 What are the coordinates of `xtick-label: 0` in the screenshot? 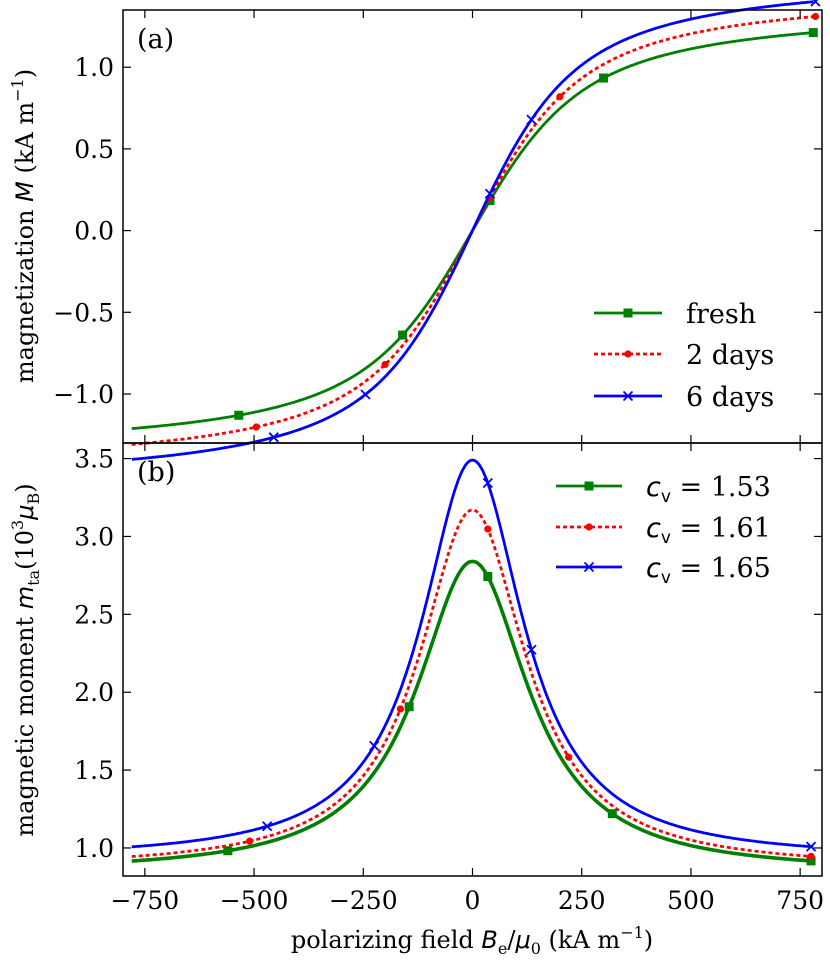 It's located at (473, 900).